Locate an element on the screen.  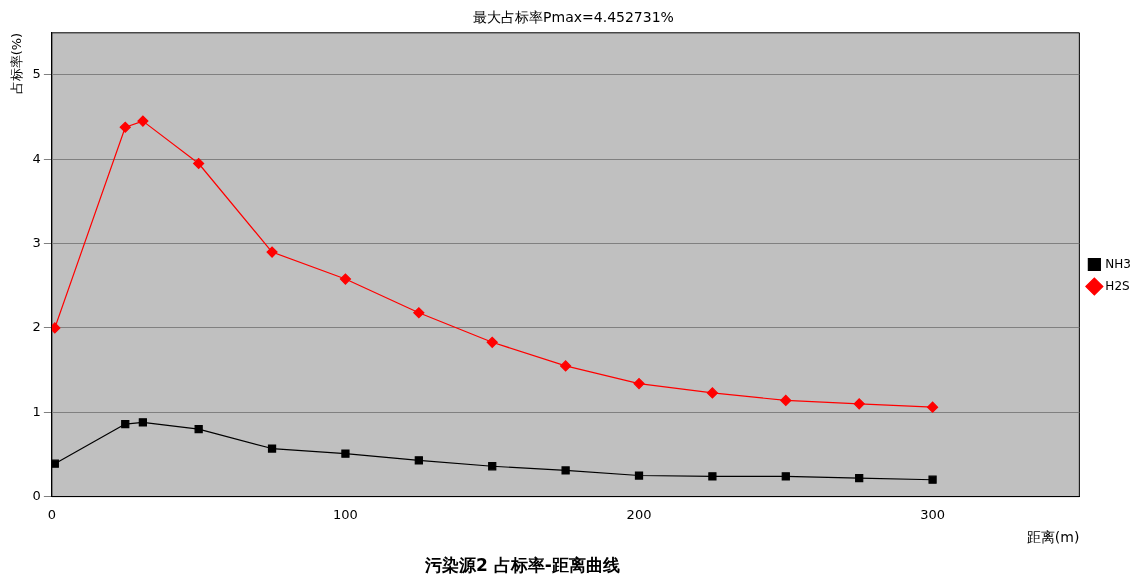
x-tick-label: 100 is located at coordinates (345, 514).